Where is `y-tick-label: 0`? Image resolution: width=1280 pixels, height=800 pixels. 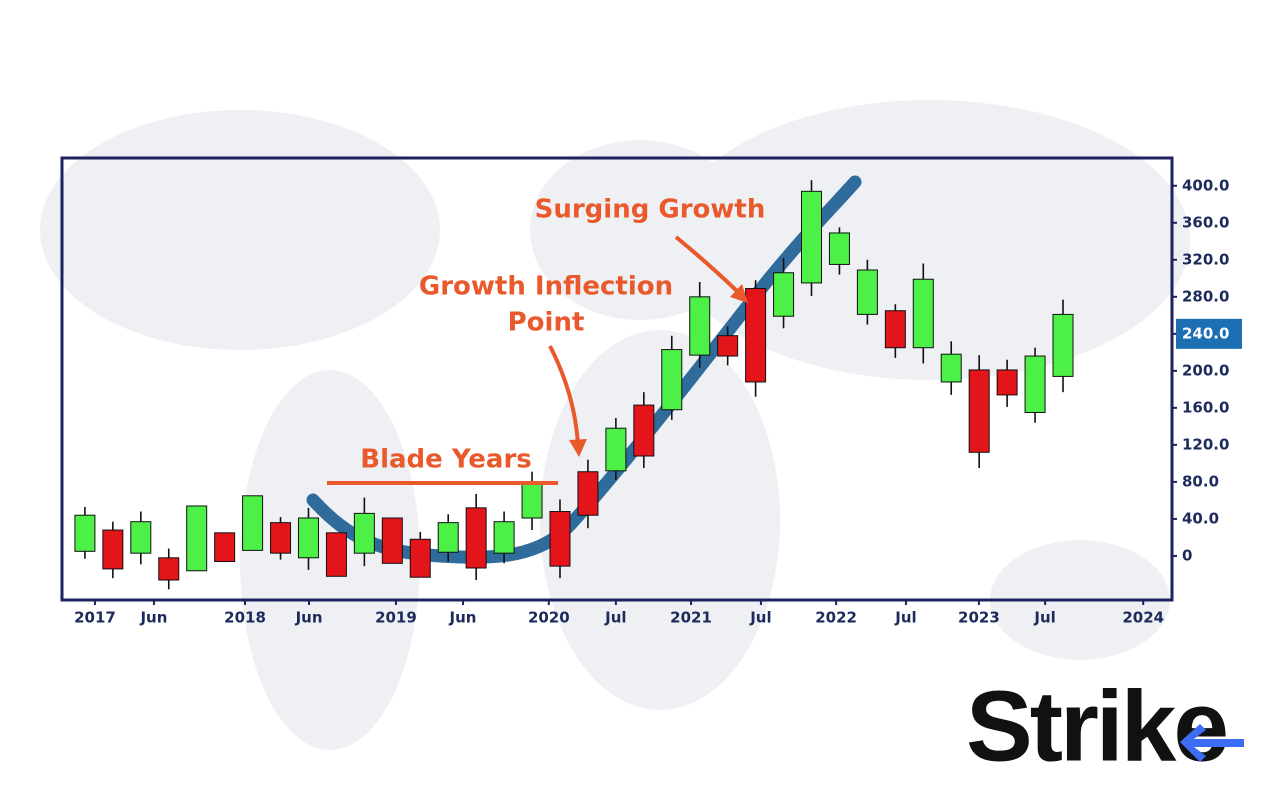 y-tick-label: 0 is located at coordinates (1187, 555).